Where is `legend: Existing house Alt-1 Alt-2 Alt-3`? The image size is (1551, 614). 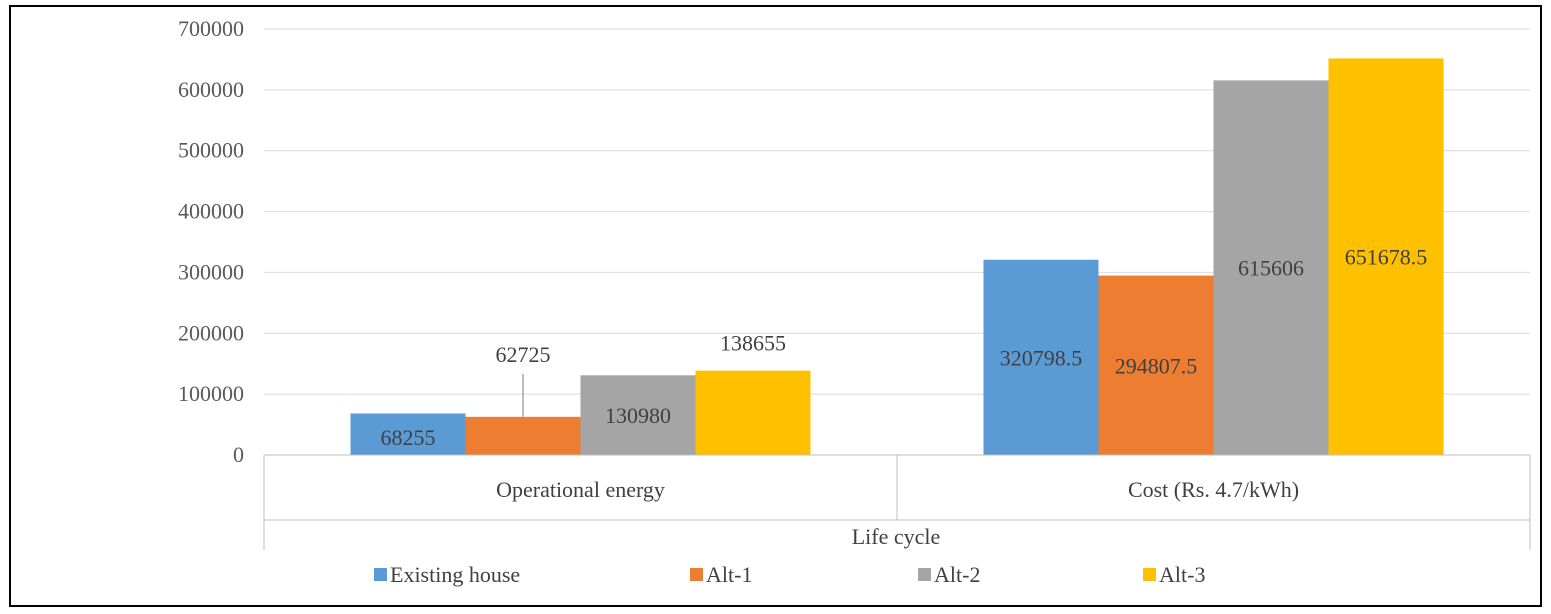
legend: Existing house Alt-1 Alt-2 Alt-3 is located at coordinates (789, 574).